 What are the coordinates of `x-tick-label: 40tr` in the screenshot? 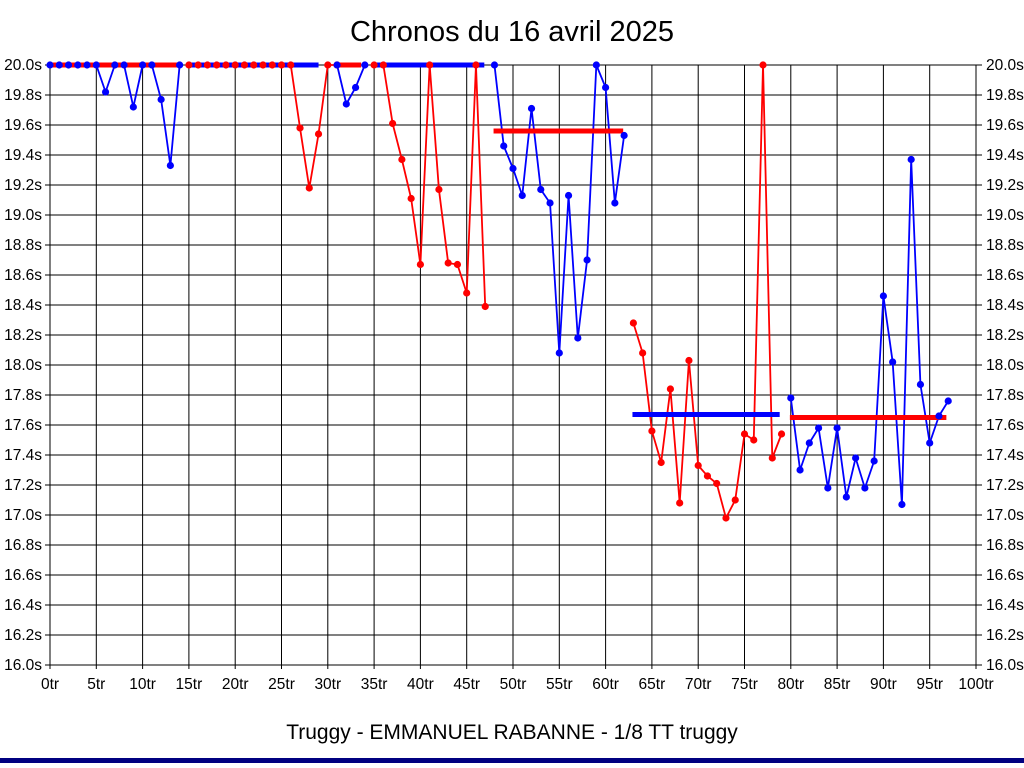 It's located at (420, 684).